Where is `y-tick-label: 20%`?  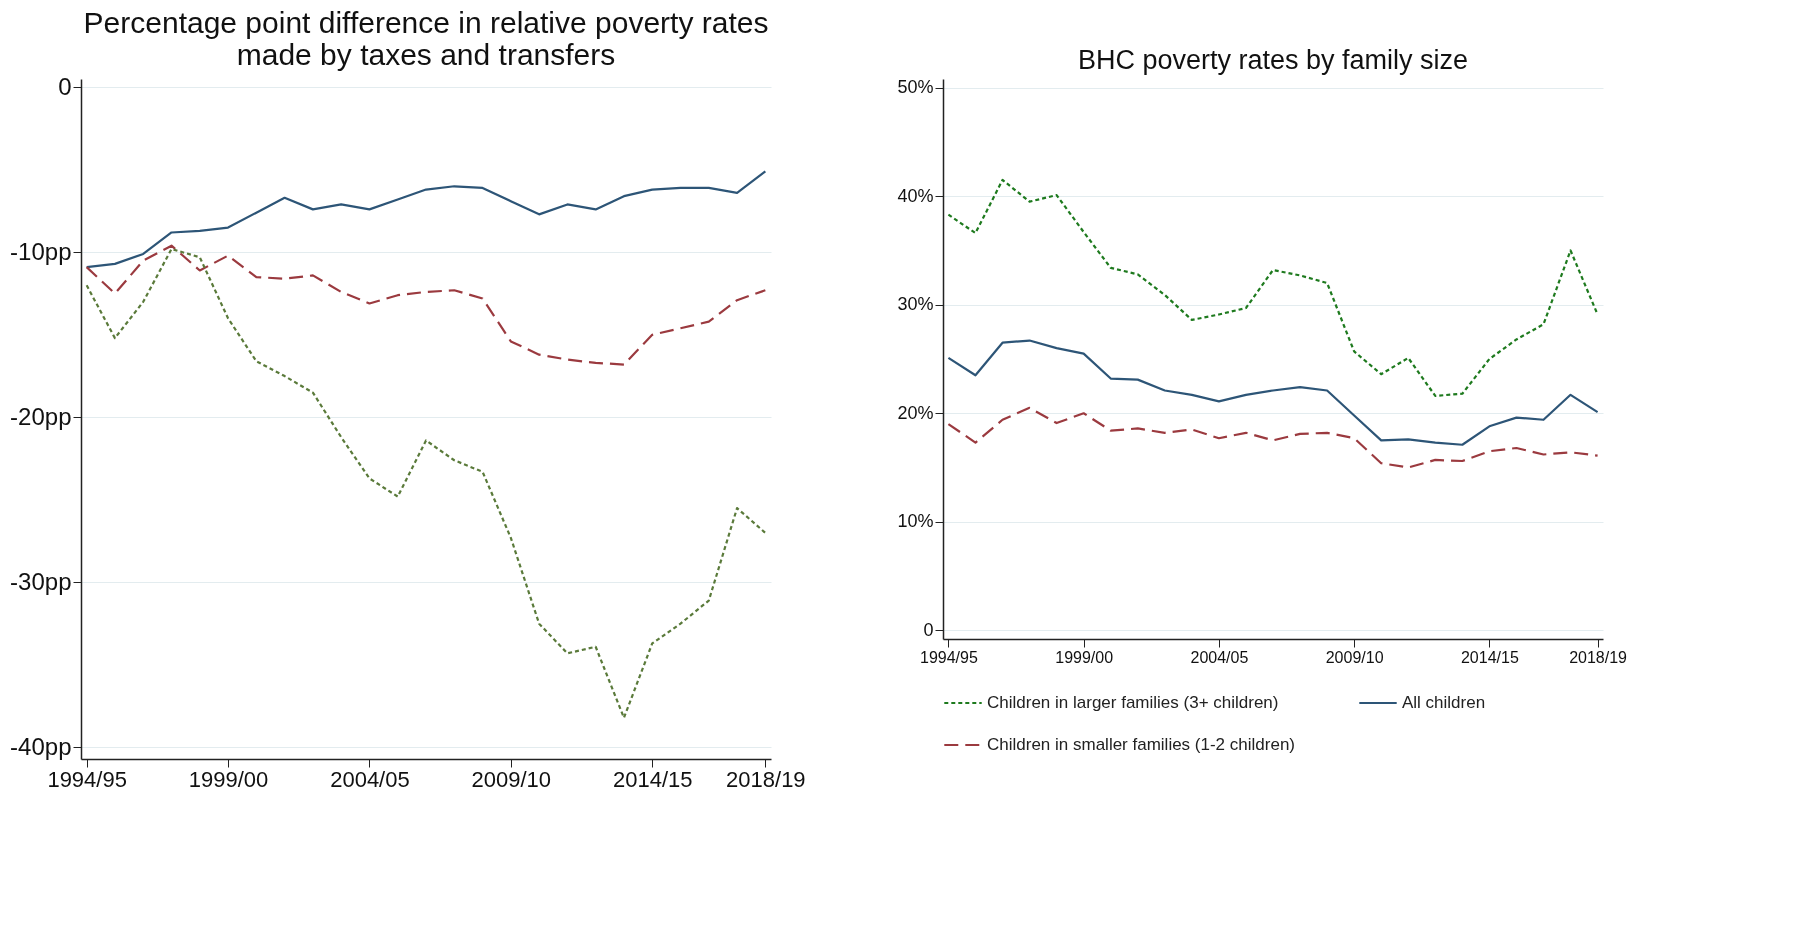 y-tick-label: 20% is located at coordinates (915, 412).